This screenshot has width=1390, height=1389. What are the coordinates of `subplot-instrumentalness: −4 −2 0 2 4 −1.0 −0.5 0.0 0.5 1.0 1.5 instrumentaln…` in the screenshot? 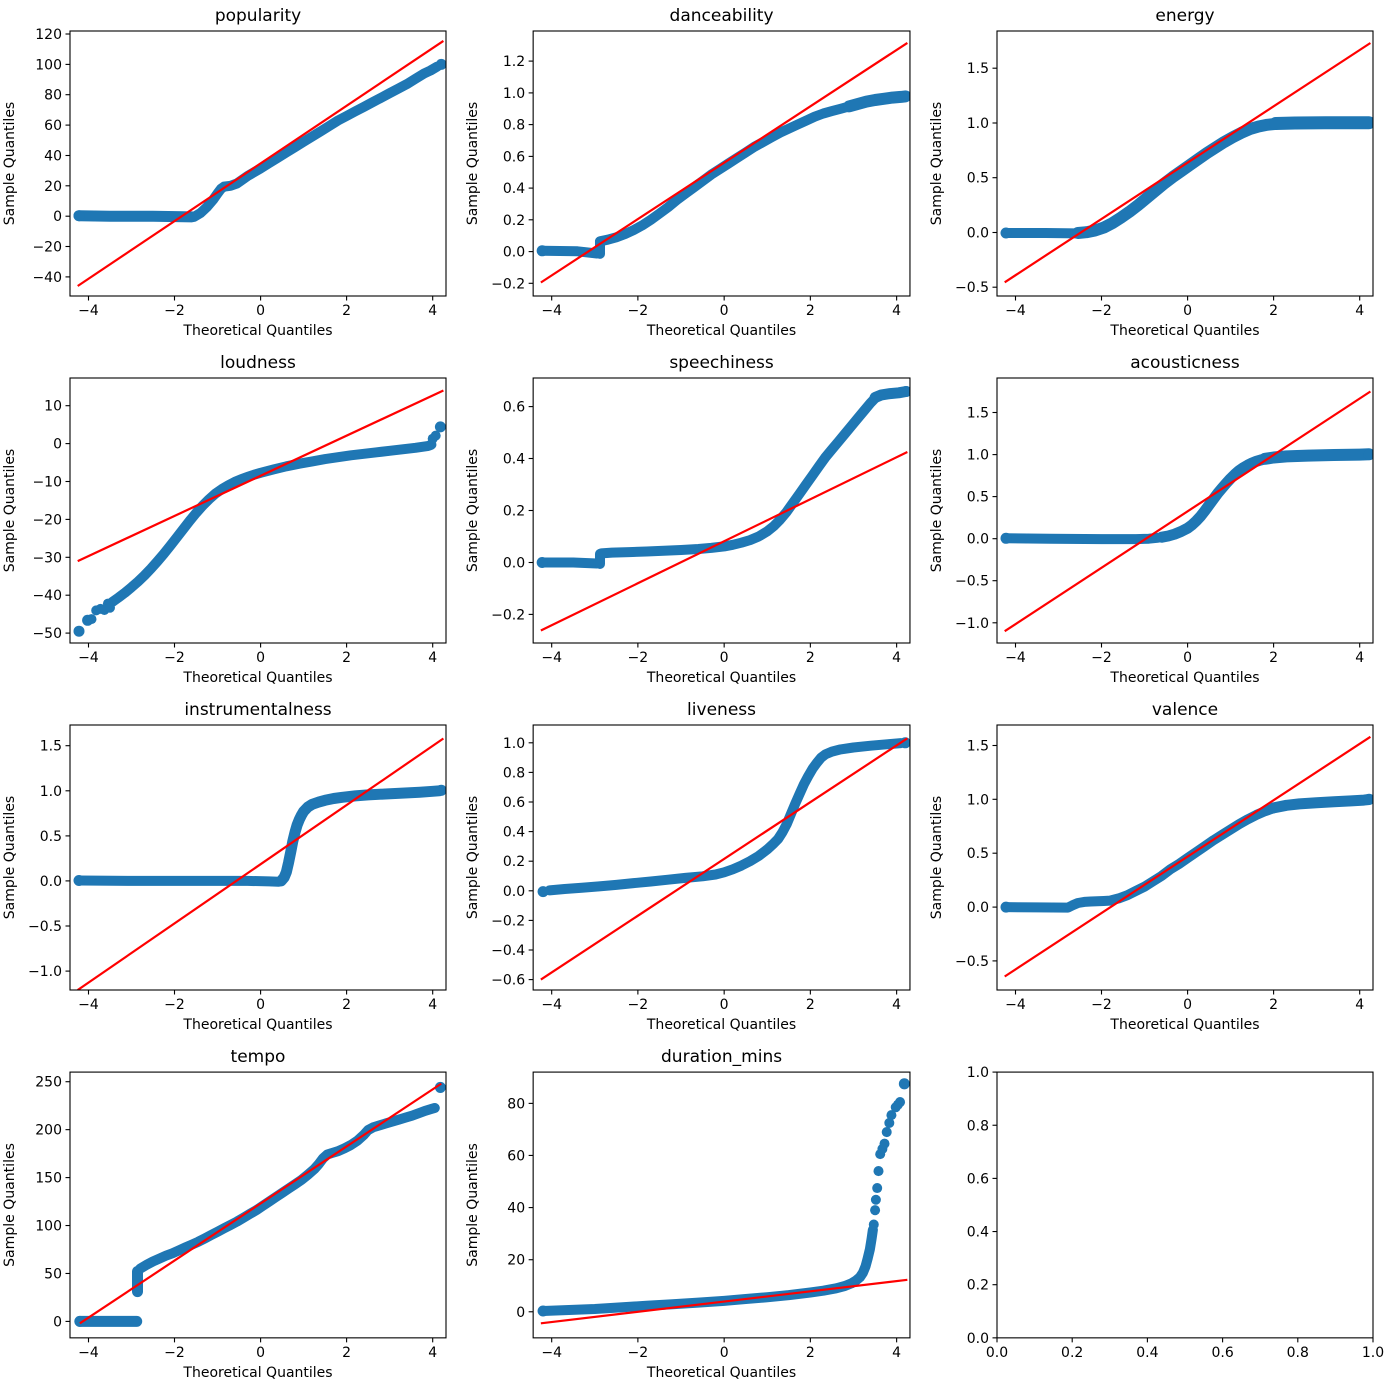 It's located at (231, 867).